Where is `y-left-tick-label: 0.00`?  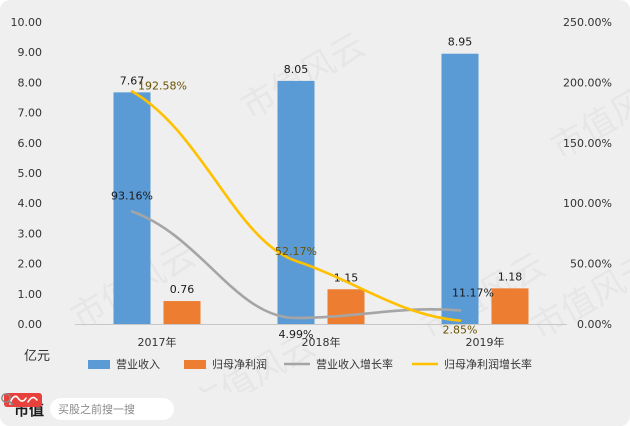 y-left-tick-label: 0.00 is located at coordinates (30, 324).